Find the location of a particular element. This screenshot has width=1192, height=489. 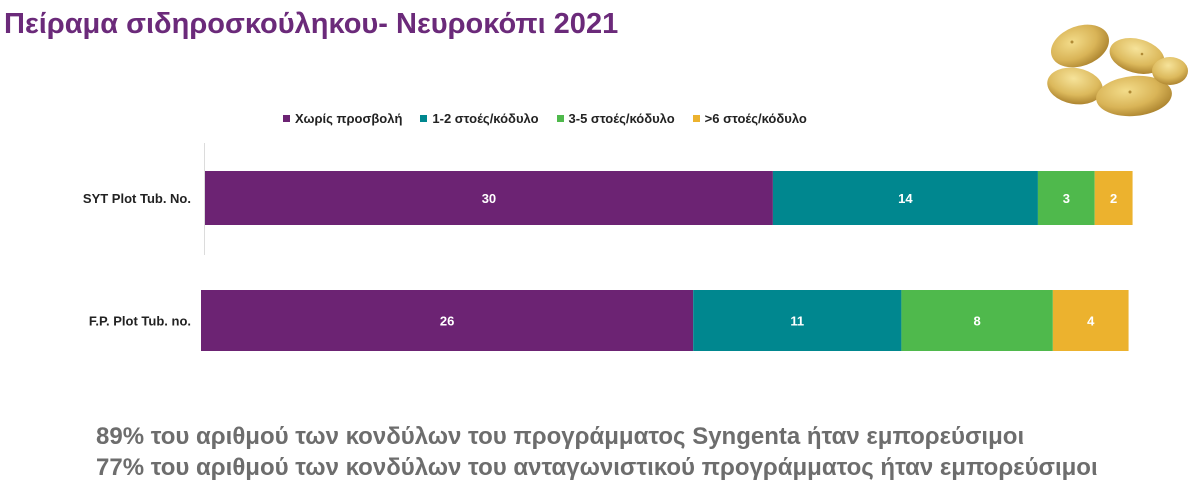

legend-item: 3-5 στοές/κόδυλο is located at coordinates (615, 118).